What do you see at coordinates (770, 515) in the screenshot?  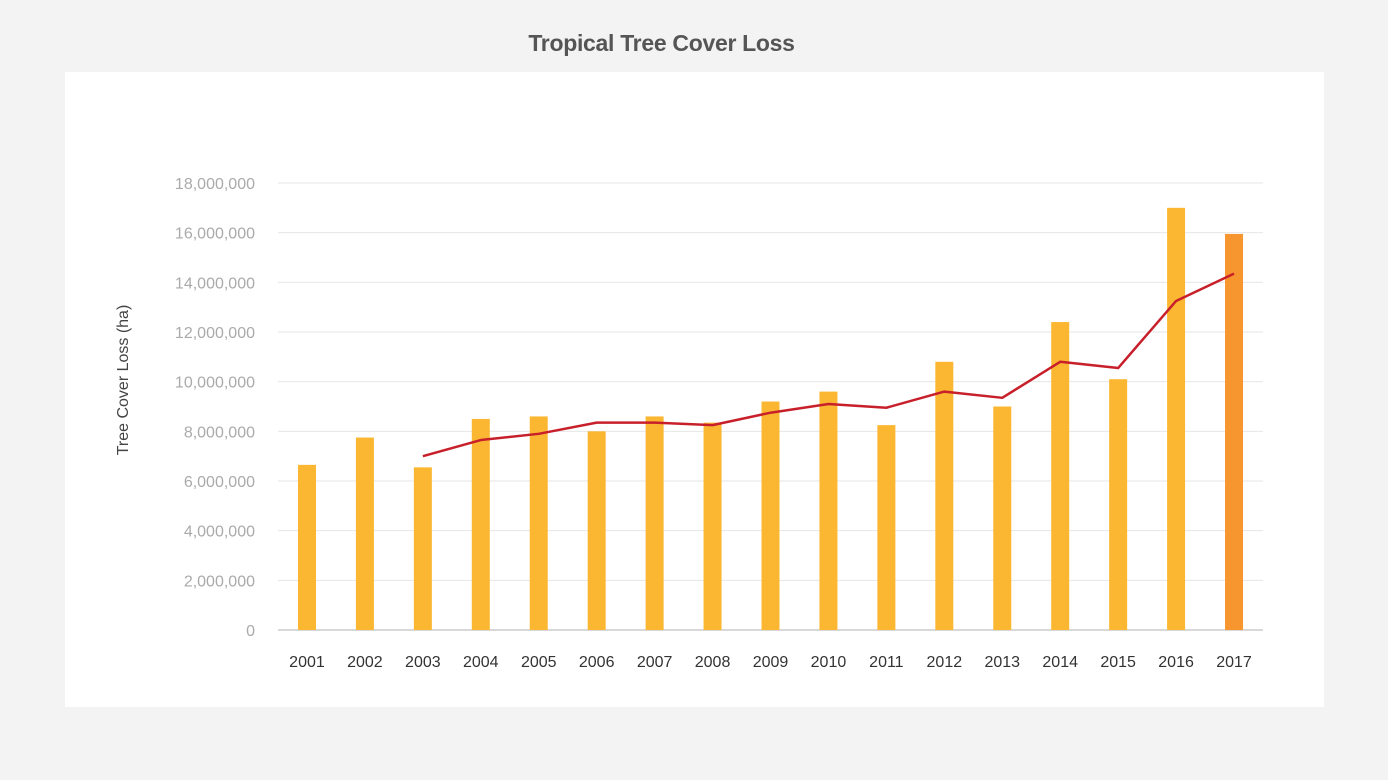 I see `bar-2009` at bounding box center [770, 515].